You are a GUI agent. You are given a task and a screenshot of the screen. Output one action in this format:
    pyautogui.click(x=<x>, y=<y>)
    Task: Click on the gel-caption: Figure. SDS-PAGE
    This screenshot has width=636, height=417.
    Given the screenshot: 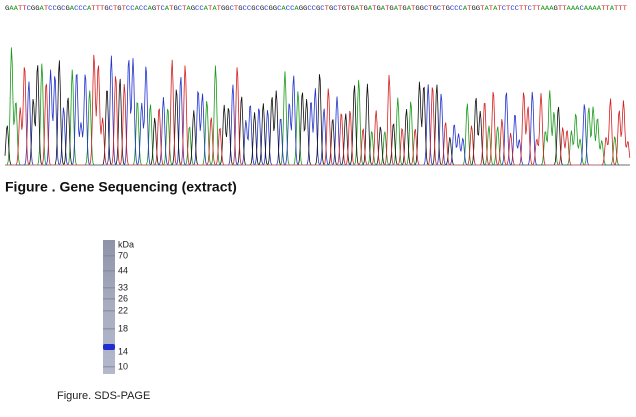 What is the action you would take?
    pyautogui.click(x=103, y=396)
    